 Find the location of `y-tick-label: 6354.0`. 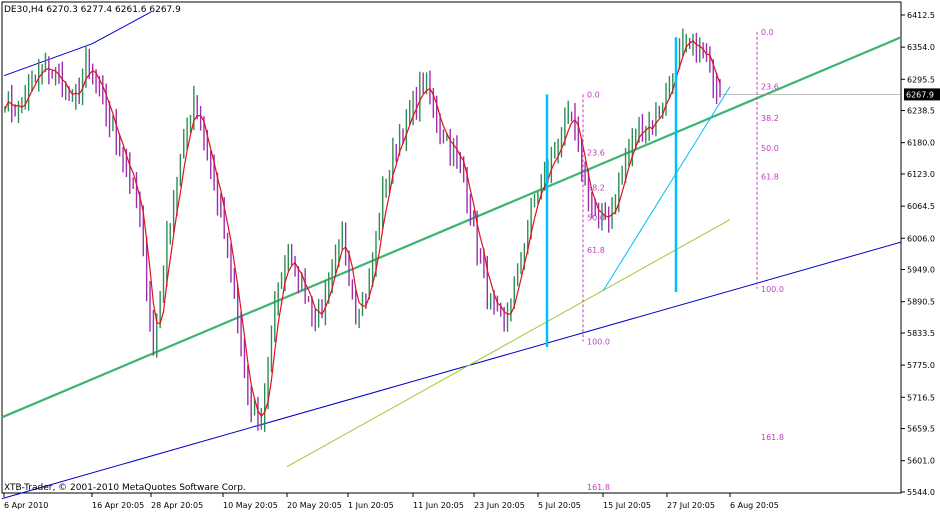

y-tick-label: 6354.0 is located at coordinates (921, 47).